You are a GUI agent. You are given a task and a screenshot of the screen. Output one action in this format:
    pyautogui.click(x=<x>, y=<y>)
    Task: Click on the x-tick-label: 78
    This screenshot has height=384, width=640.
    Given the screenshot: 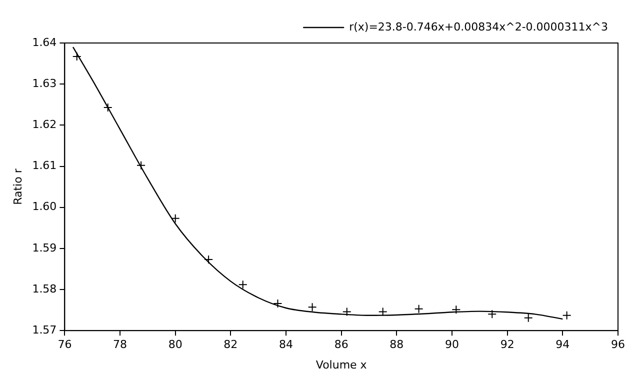 What is the action you would take?
    pyautogui.click(x=120, y=345)
    